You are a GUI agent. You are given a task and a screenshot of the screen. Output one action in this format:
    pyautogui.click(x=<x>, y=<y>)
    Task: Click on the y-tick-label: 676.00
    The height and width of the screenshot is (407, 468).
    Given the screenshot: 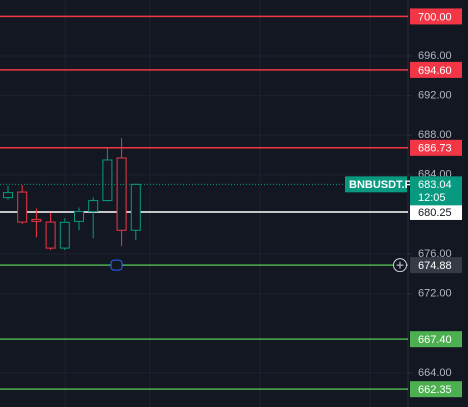 What is the action you would take?
    pyautogui.click(x=435, y=254)
    